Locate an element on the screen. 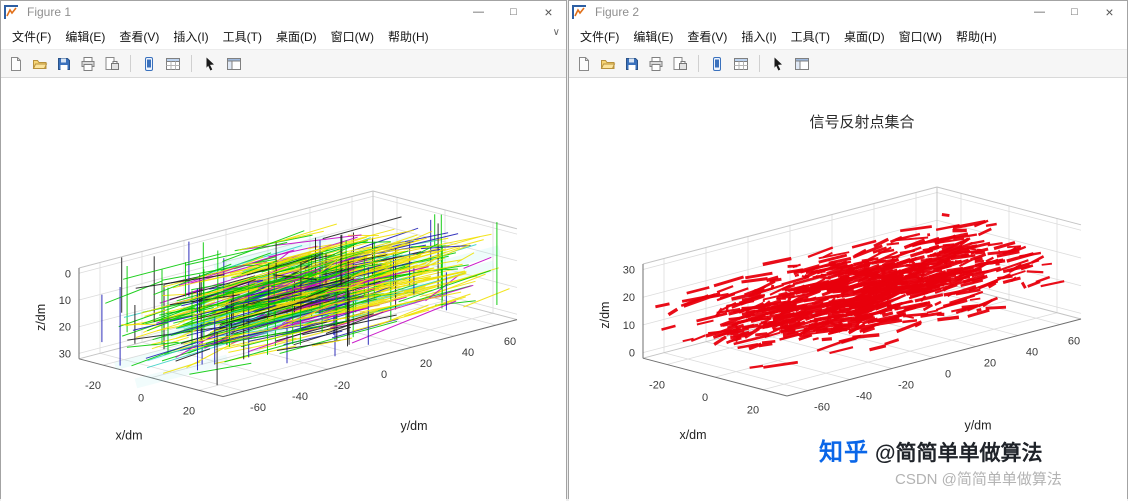 The height and width of the screenshot is (501, 1128). window-controls: — □ × is located at coordinates (513, 12).